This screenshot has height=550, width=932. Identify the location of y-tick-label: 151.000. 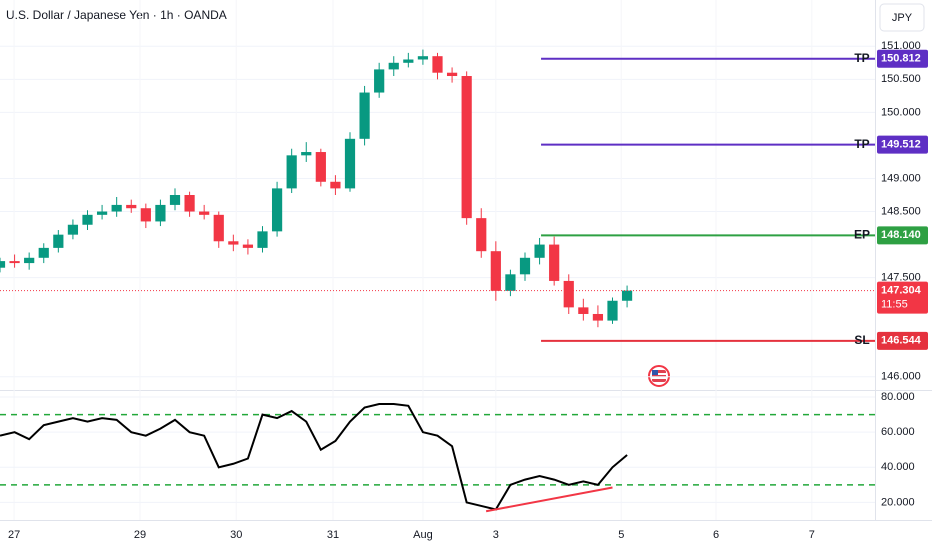
(901, 46).